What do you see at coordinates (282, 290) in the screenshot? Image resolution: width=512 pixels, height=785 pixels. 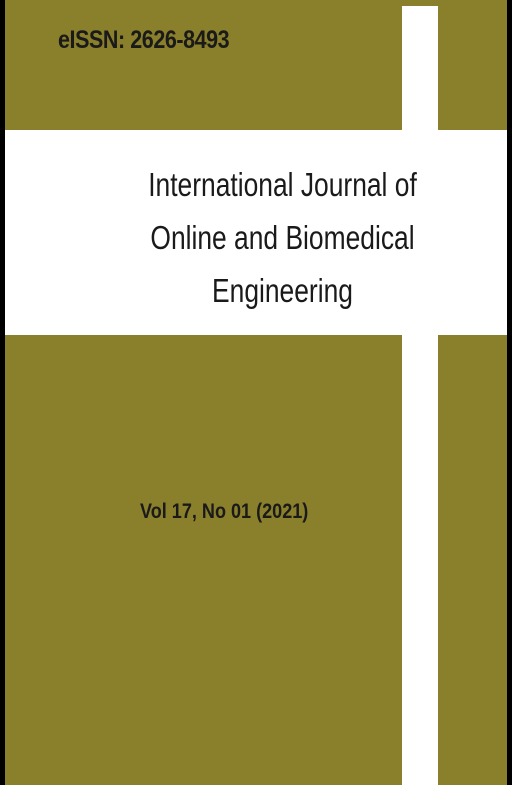 I see `journal-title-line-3: Engineering` at bounding box center [282, 290].